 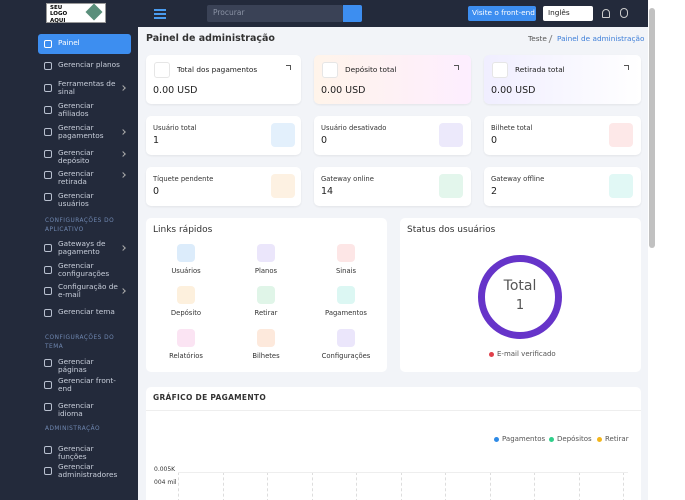 I want to click on stat-label: Gateway offline, so click(x=518, y=179).